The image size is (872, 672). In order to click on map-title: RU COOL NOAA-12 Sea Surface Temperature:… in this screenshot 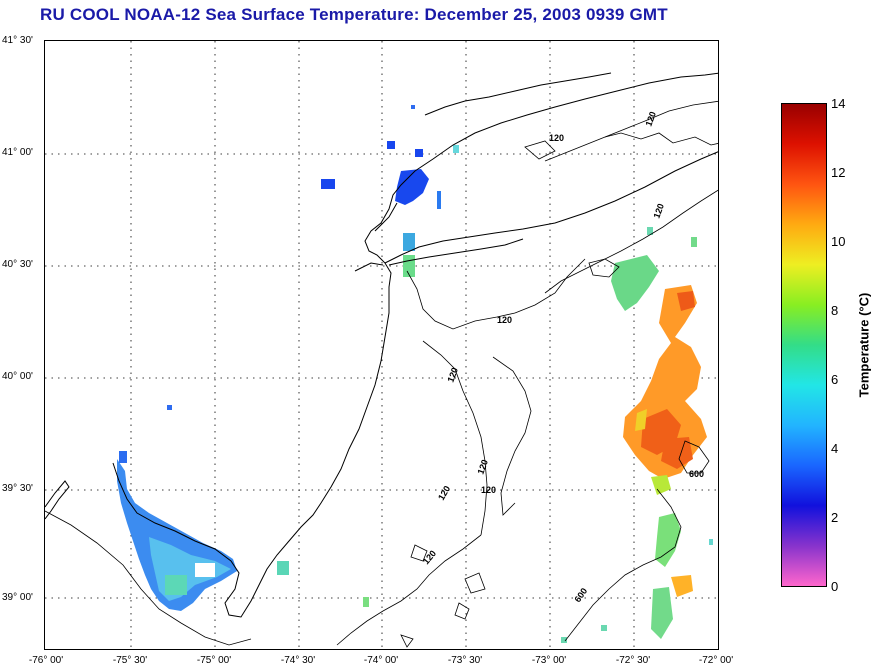, I will do `click(354, 14)`.